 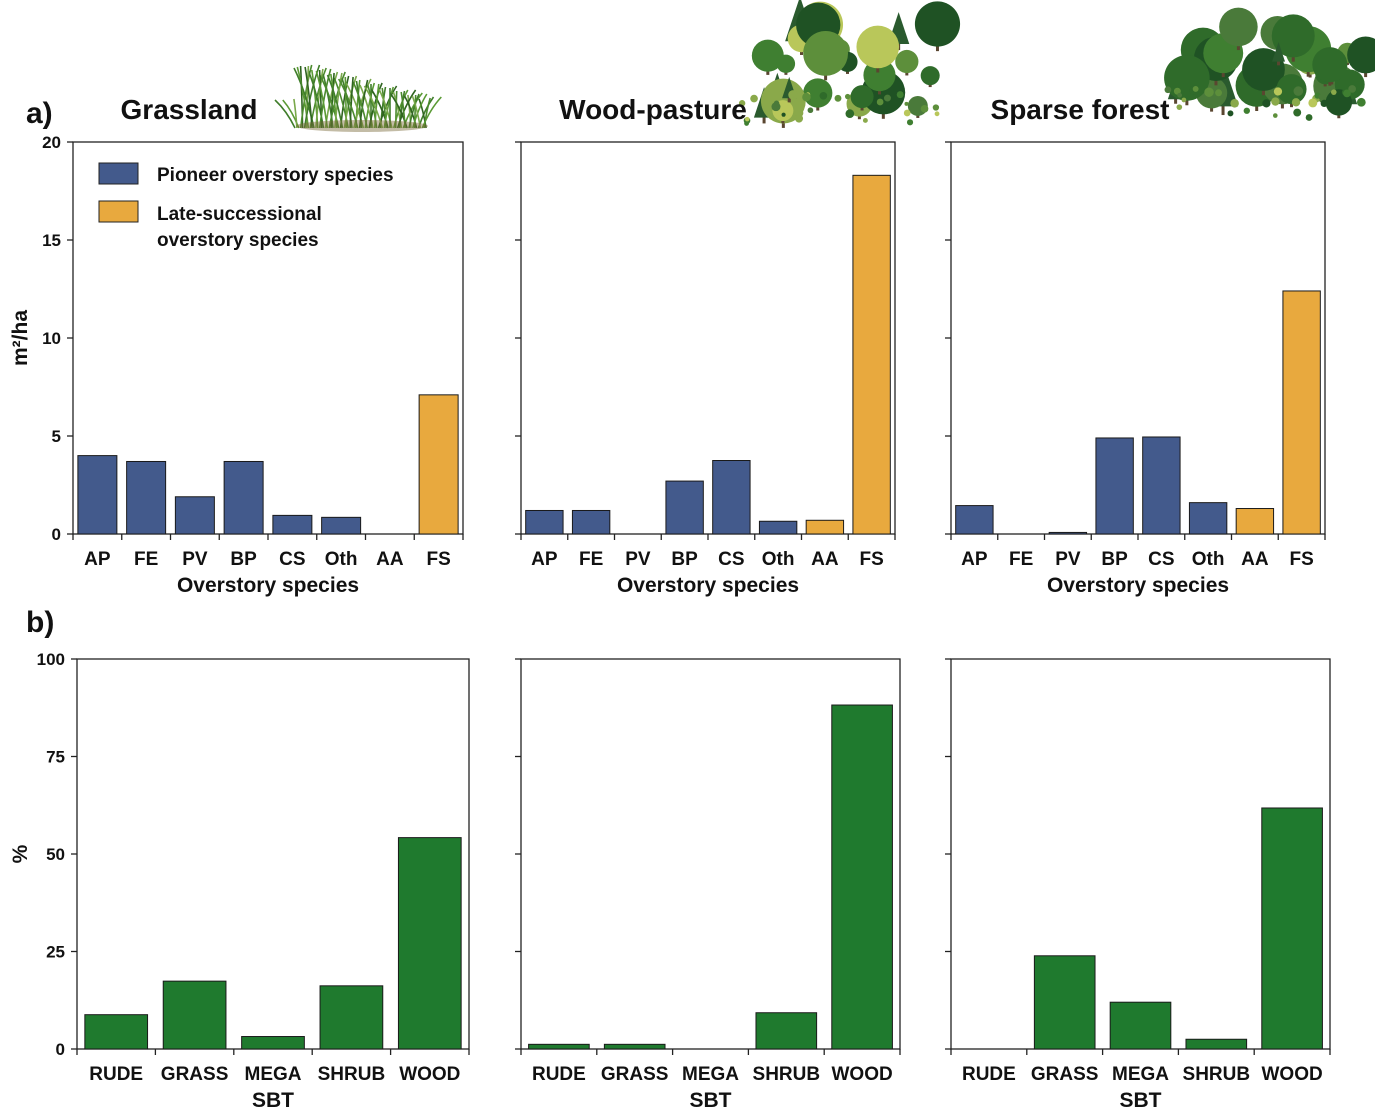 What do you see at coordinates (358, 98) in the screenshot?
I see `grass-illustration` at bounding box center [358, 98].